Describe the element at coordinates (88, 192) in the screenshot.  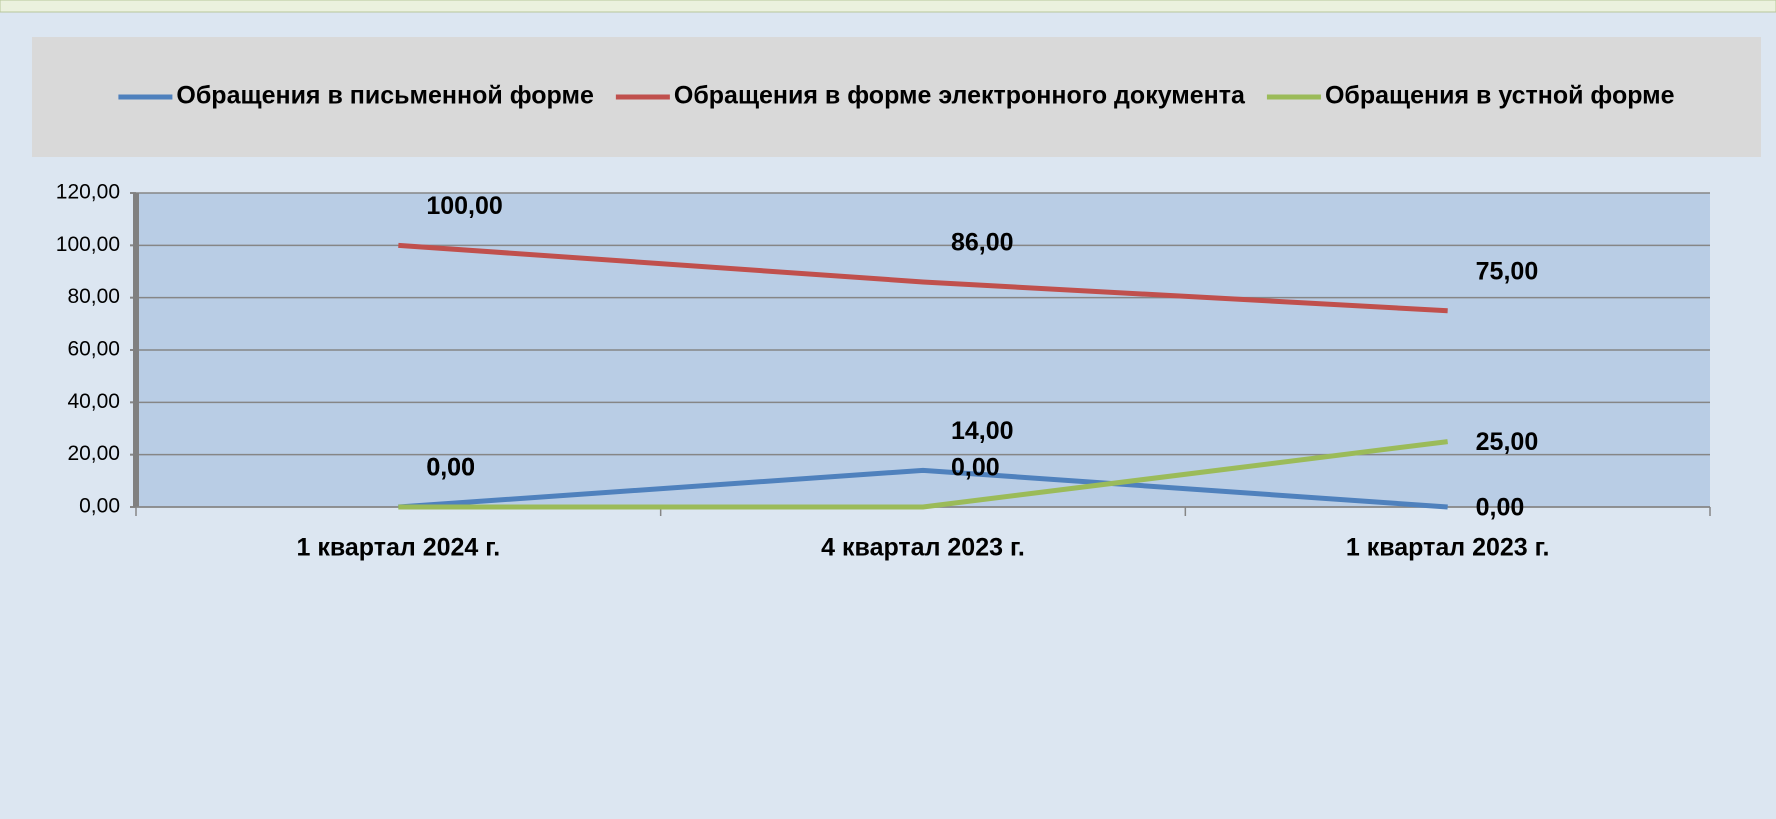
I see `y-tick-label: 120,00` at that location.